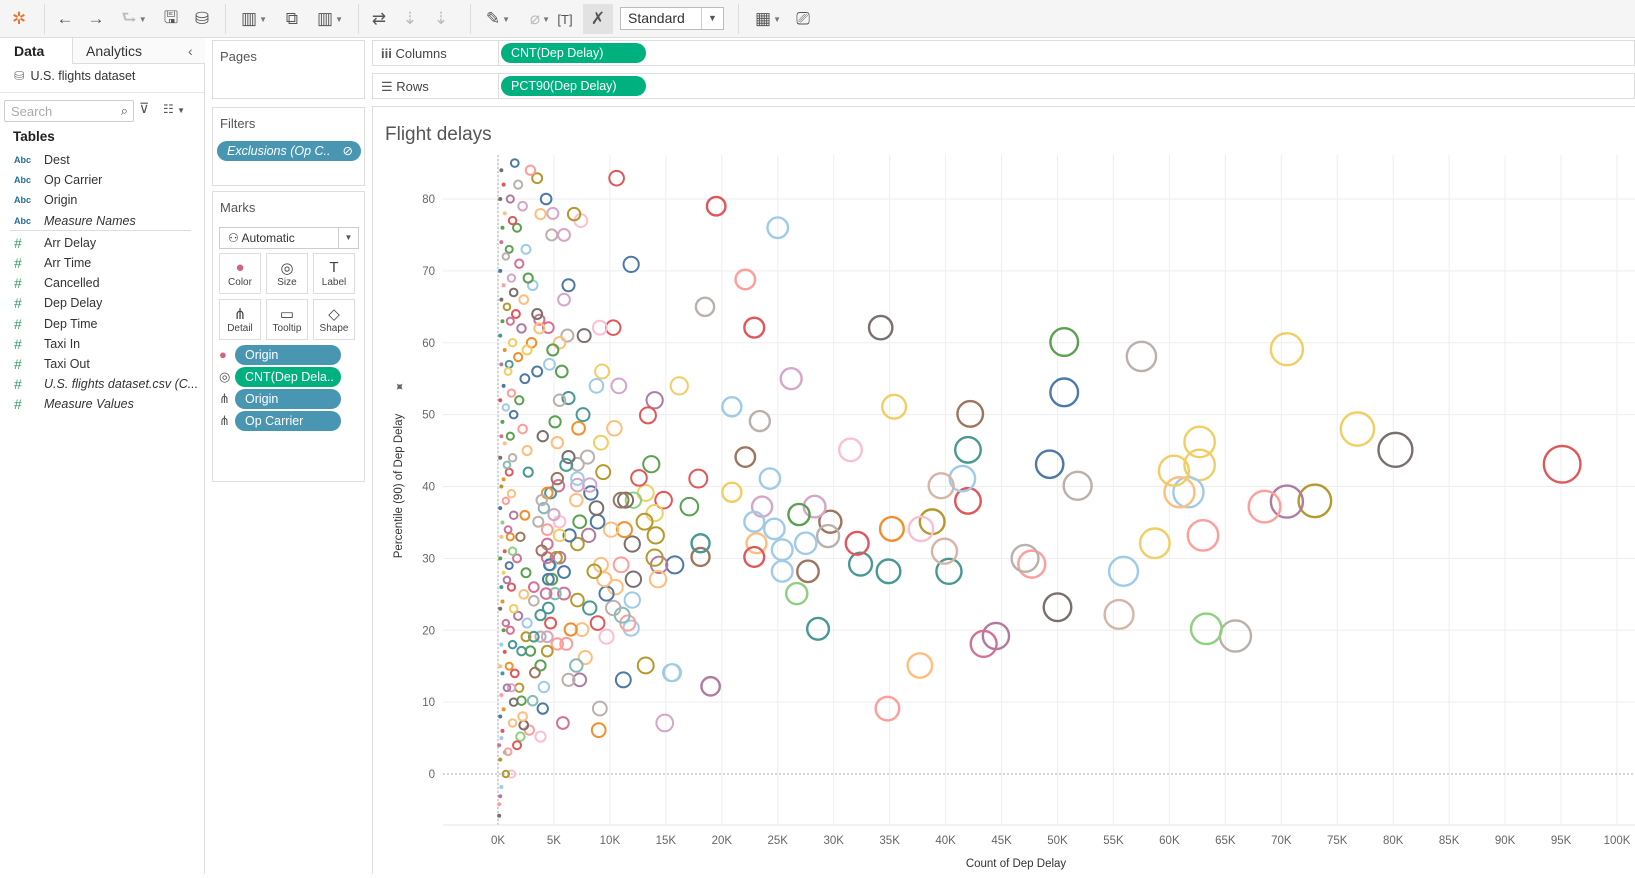 The image size is (1635, 878). What do you see at coordinates (288, 399) in the screenshot?
I see `marks-pill-detail: Origin` at bounding box center [288, 399].